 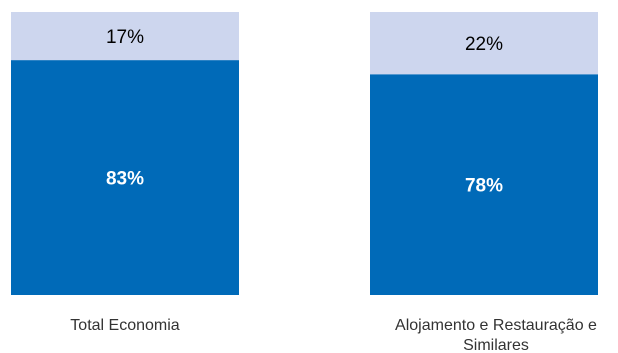 I want to click on value-label-2-2: 22%, so click(x=484, y=44).